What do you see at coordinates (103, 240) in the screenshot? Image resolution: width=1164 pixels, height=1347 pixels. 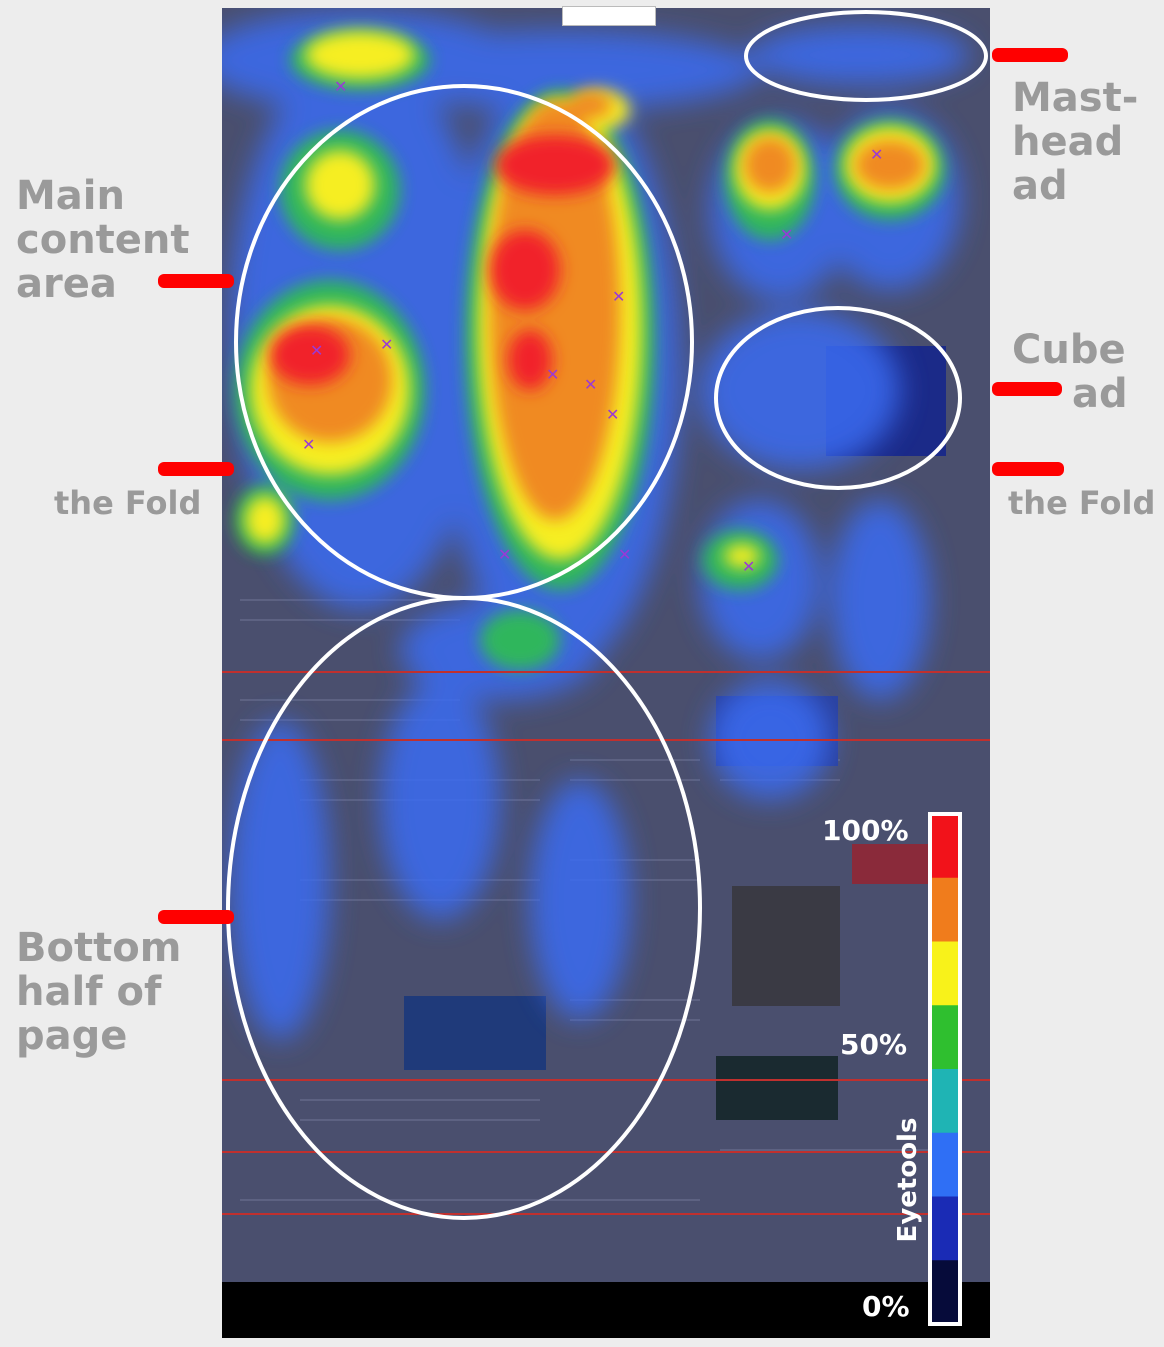 I see `main-content-label: Main content area` at bounding box center [103, 240].